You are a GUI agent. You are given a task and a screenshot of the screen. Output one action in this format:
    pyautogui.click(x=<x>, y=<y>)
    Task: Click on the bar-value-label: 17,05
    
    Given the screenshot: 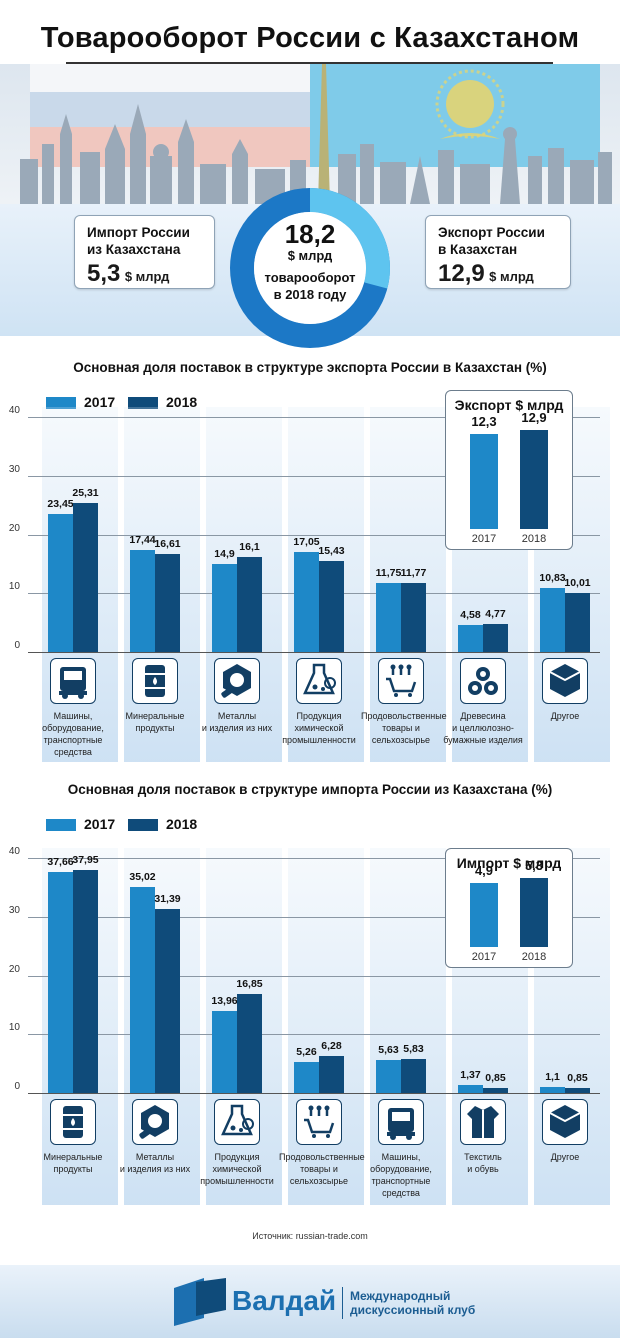 What is the action you would take?
    pyautogui.click(x=306, y=541)
    